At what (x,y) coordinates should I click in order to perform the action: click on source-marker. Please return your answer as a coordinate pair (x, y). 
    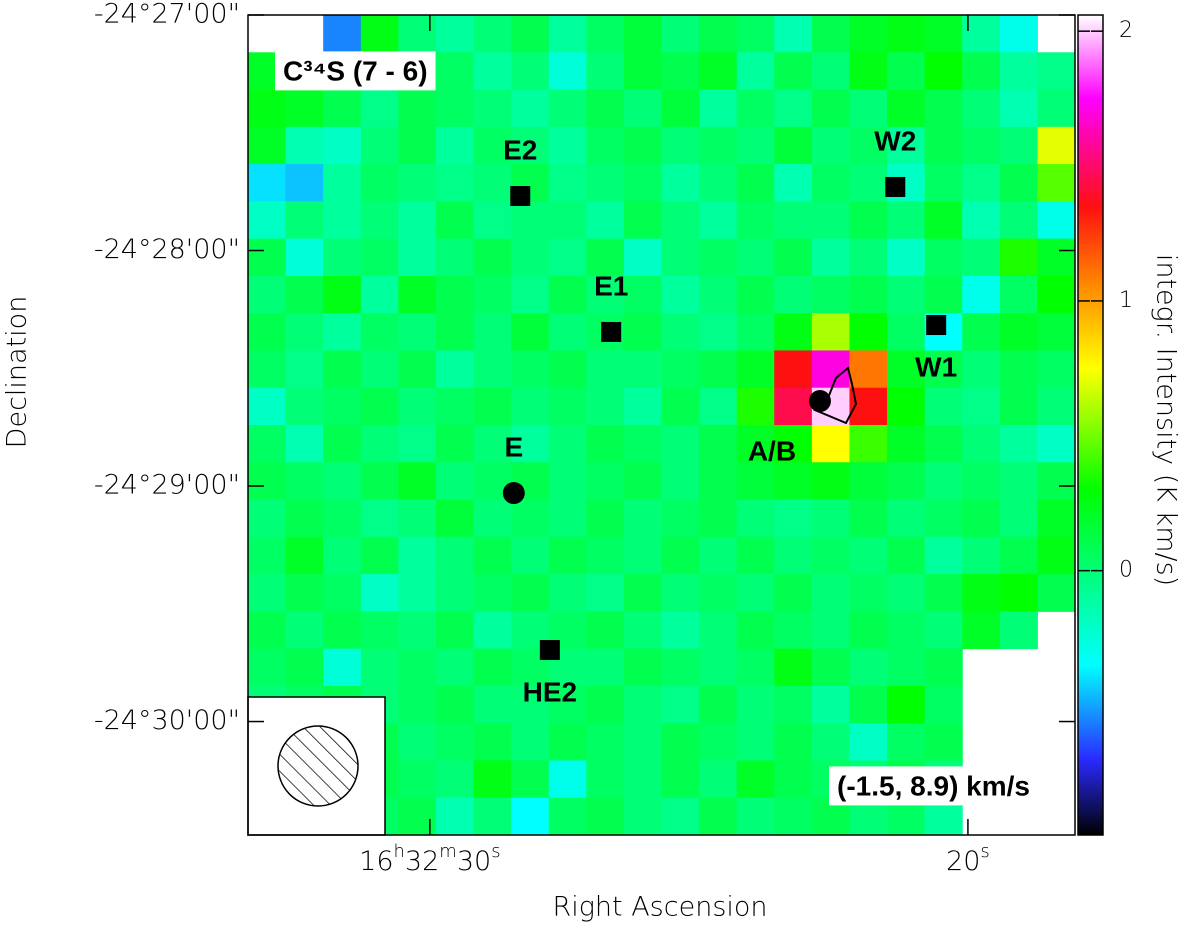
    Looking at the image, I should click on (513, 493).